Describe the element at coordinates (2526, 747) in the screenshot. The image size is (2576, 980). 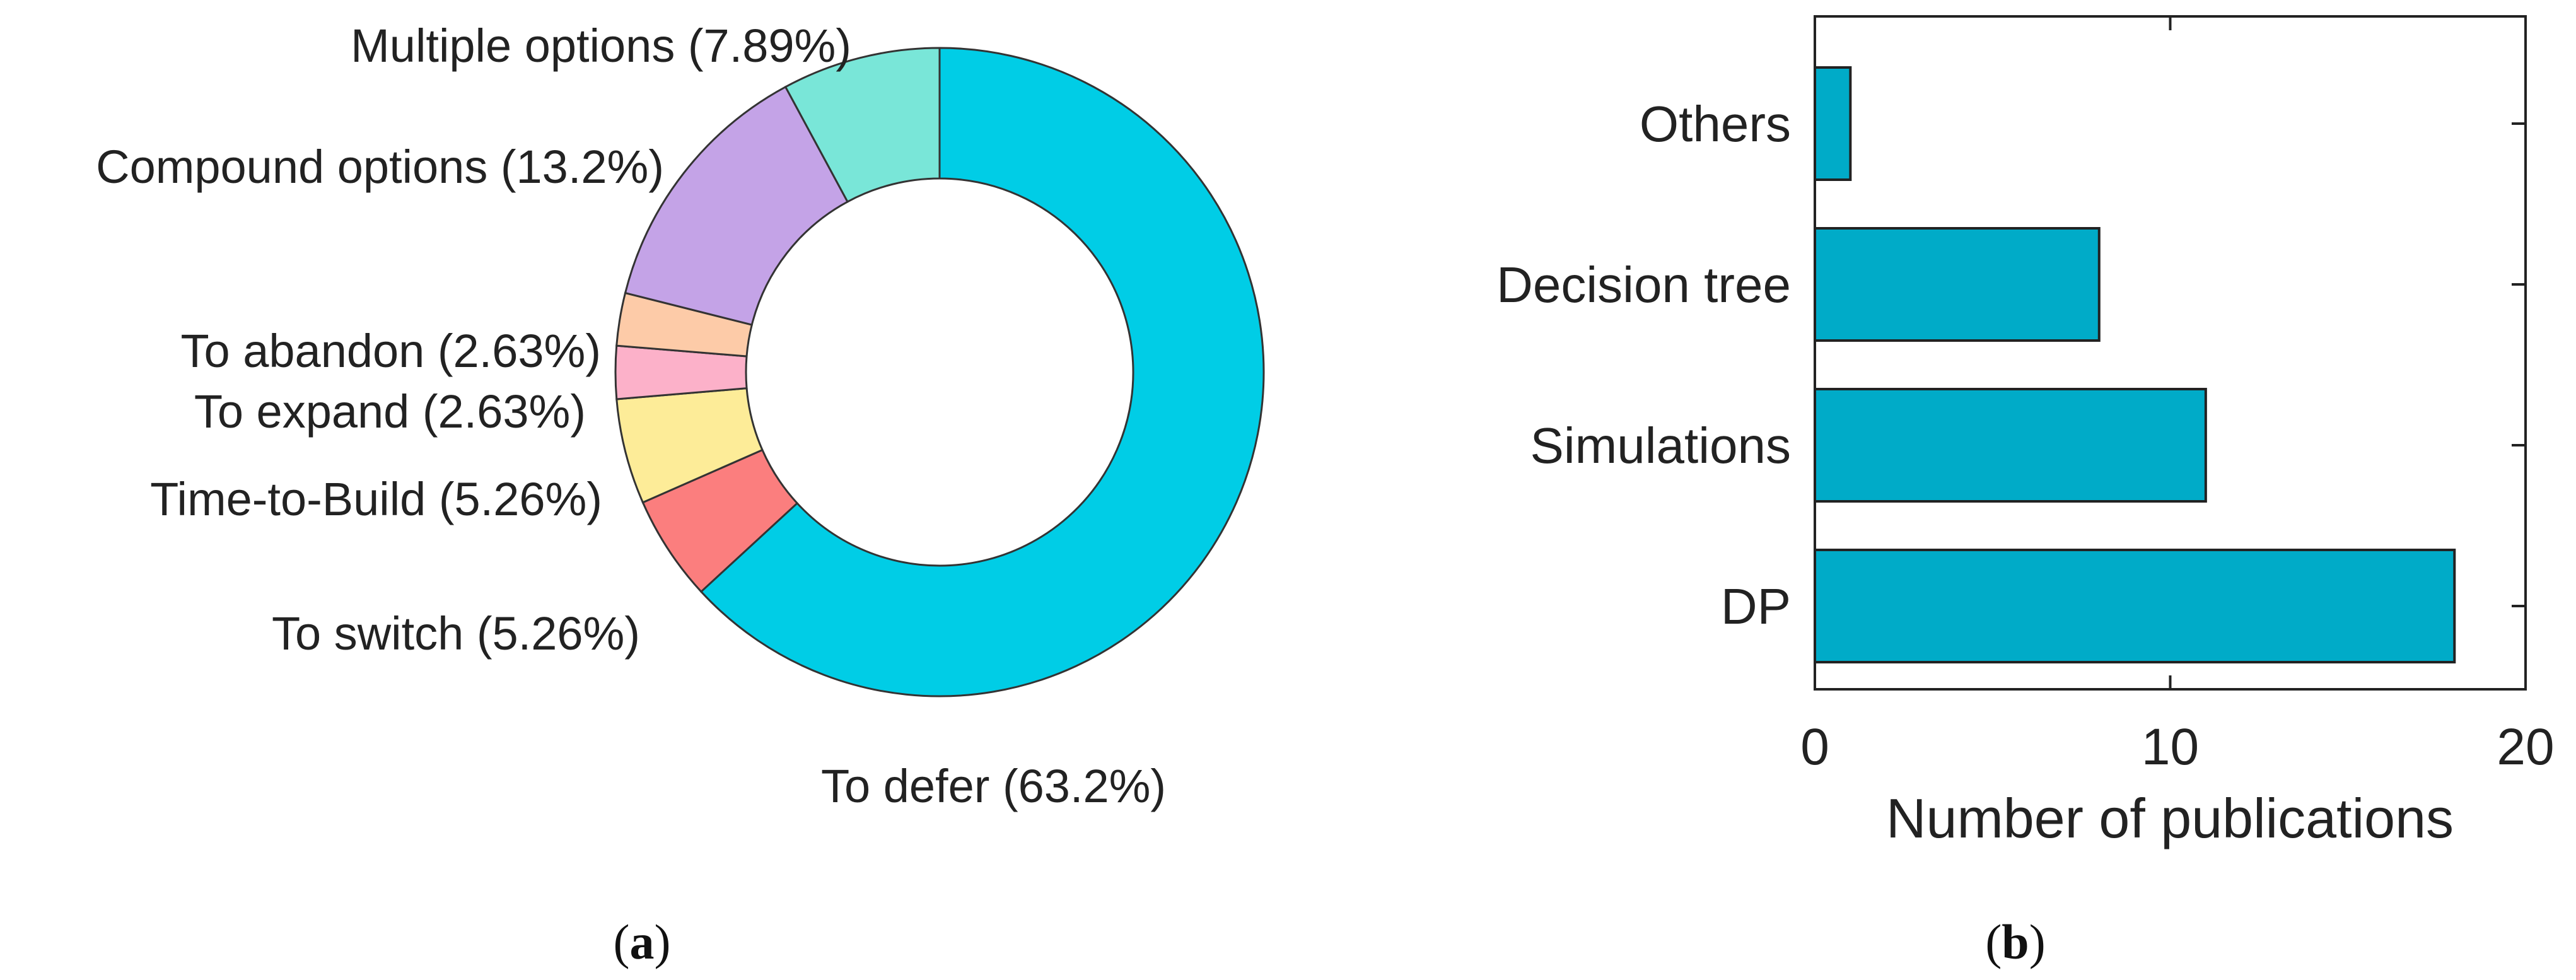
I see `x-tick-label: 20` at that location.